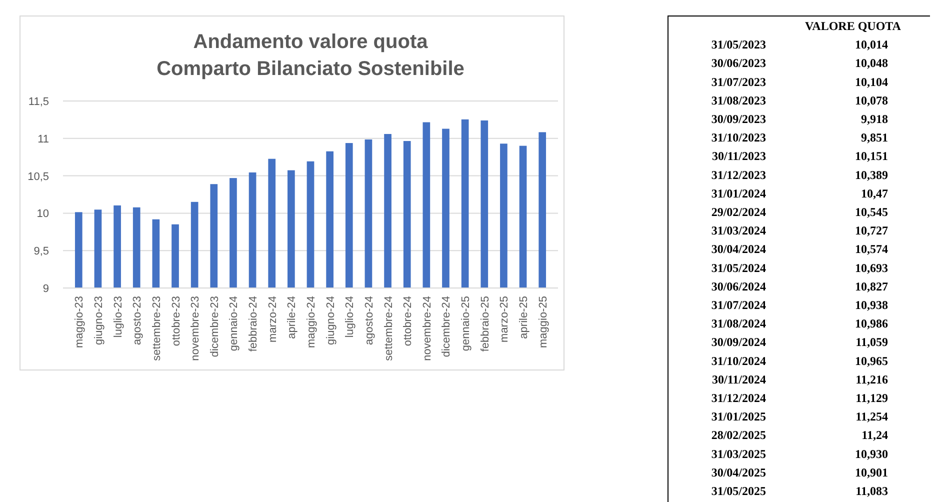 The image size is (938, 502). What do you see at coordinates (543, 322) in the screenshot?
I see `x-tick-label: maggio-25` at bounding box center [543, 322].